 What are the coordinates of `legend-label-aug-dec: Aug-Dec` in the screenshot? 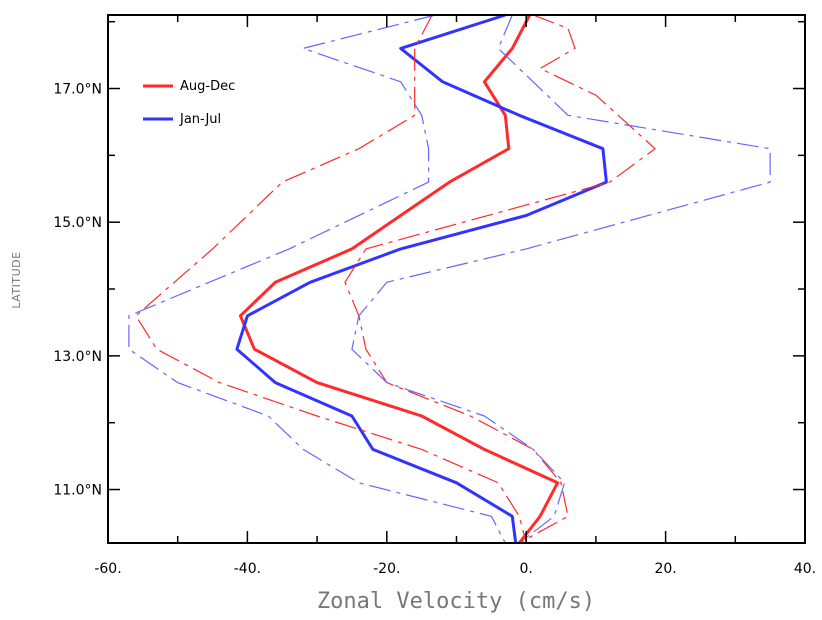 It's located at (207, 86).